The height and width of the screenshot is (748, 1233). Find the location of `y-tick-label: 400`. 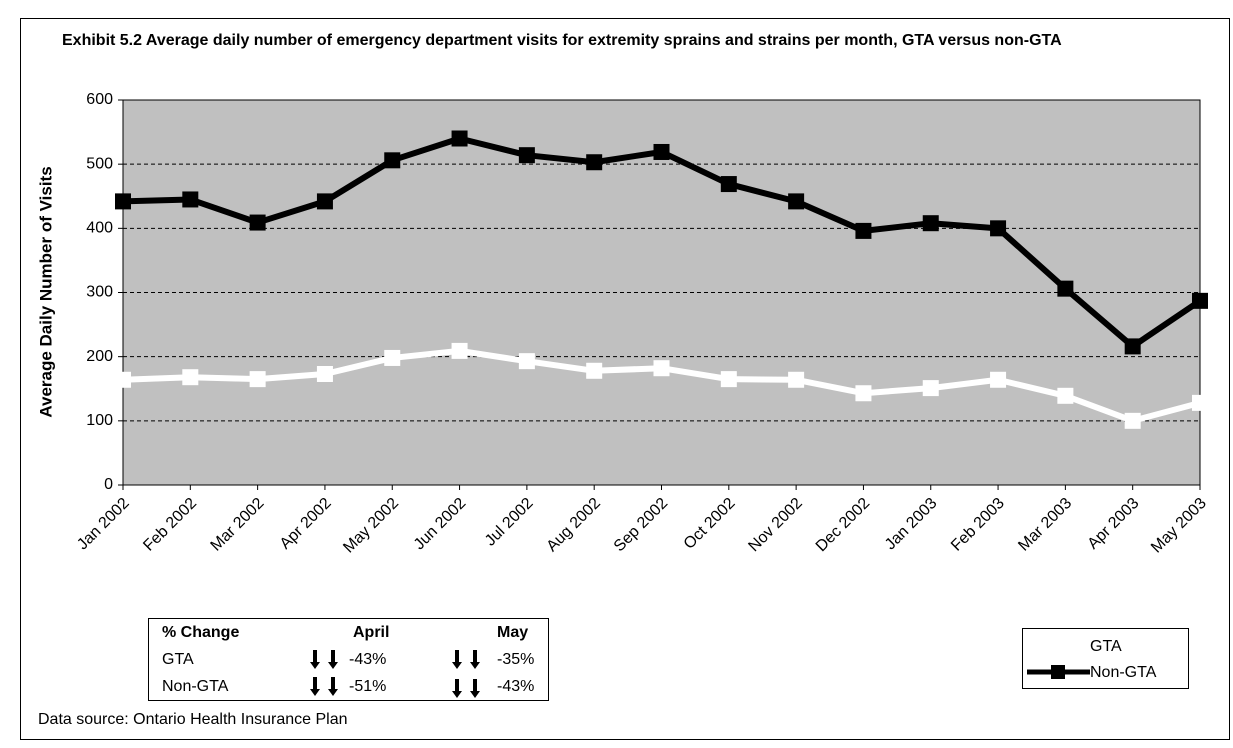

y-tick-label: 400 is located at coordinates (99, 228).